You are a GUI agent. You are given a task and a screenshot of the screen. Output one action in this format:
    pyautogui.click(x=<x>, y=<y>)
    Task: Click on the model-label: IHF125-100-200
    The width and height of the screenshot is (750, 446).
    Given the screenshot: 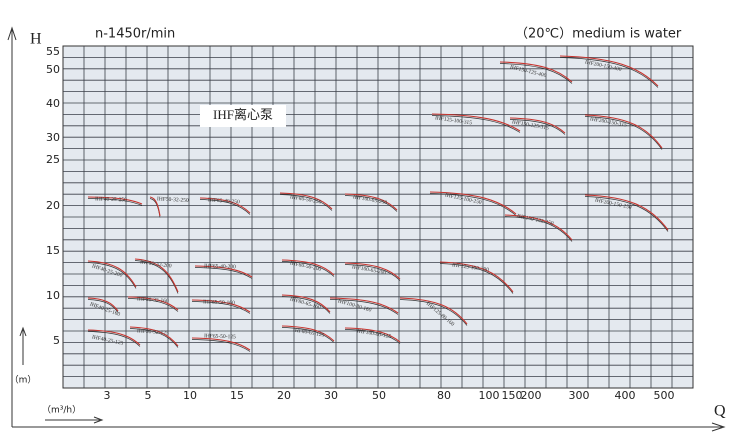 What is the action you would take?
    pyautogui.click(x=471, y=267)
    